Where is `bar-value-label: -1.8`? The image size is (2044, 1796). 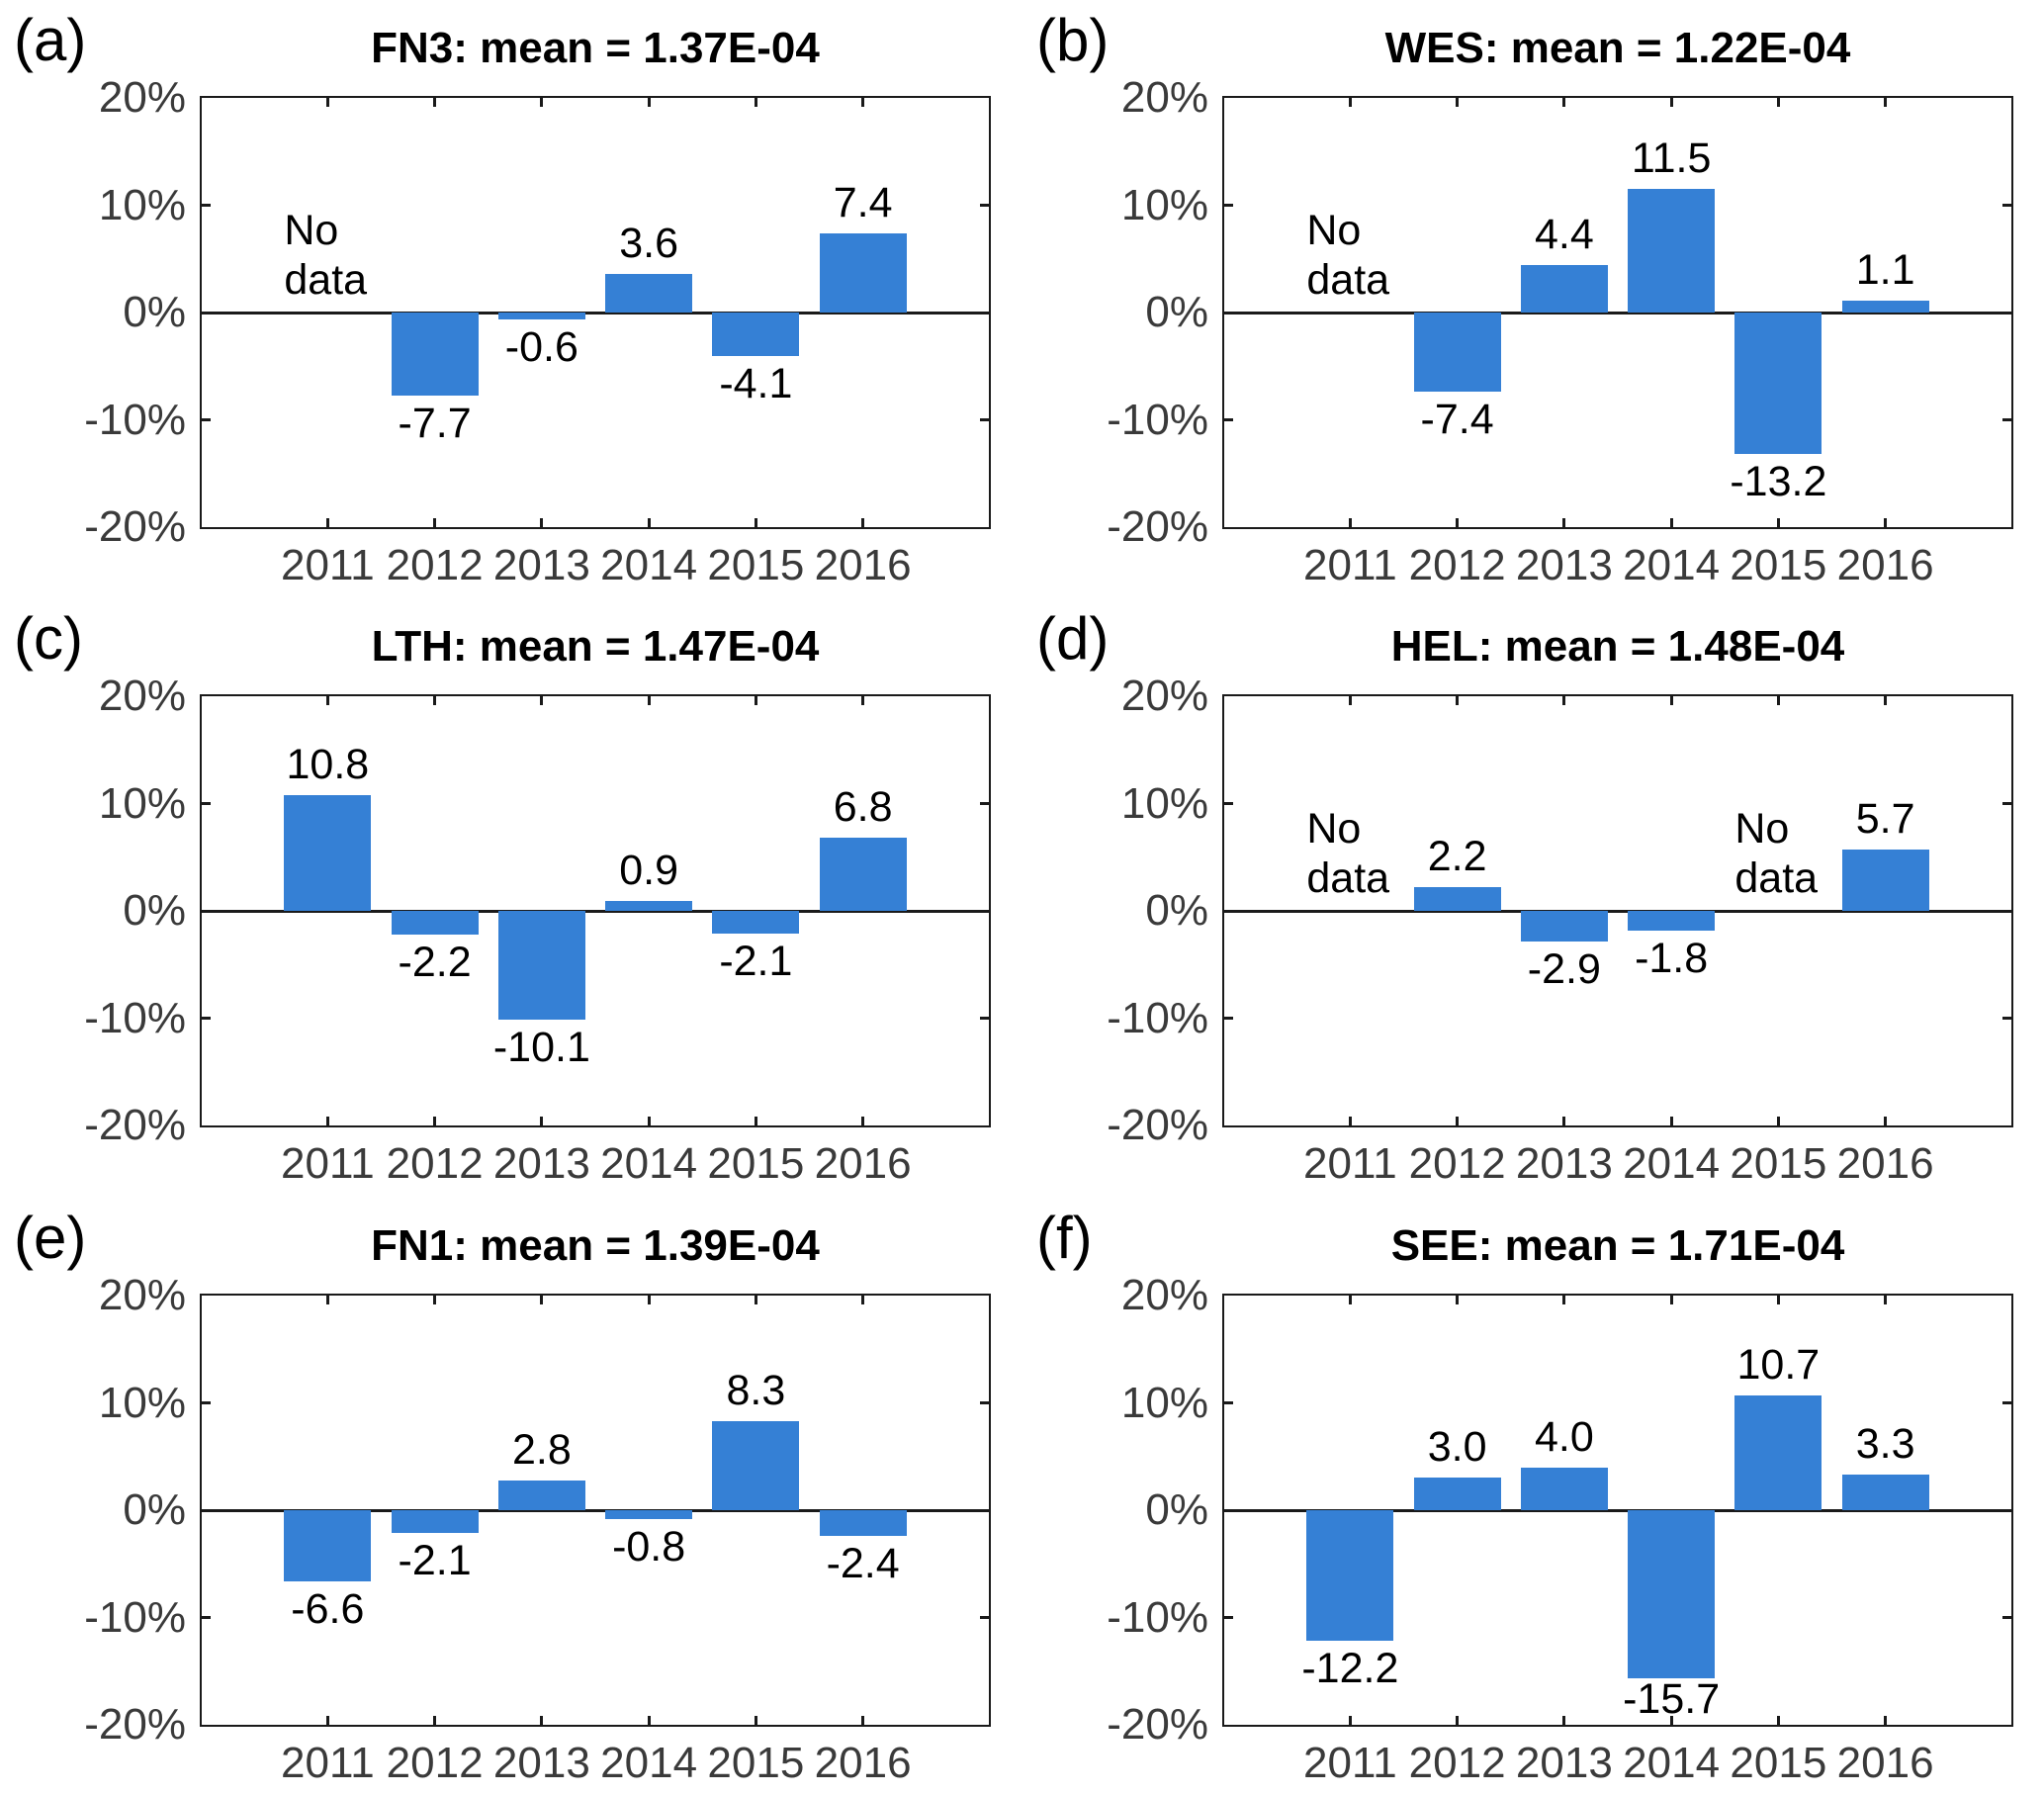
bar-value-label: -1.8 is located at coordinates (1672, 958).